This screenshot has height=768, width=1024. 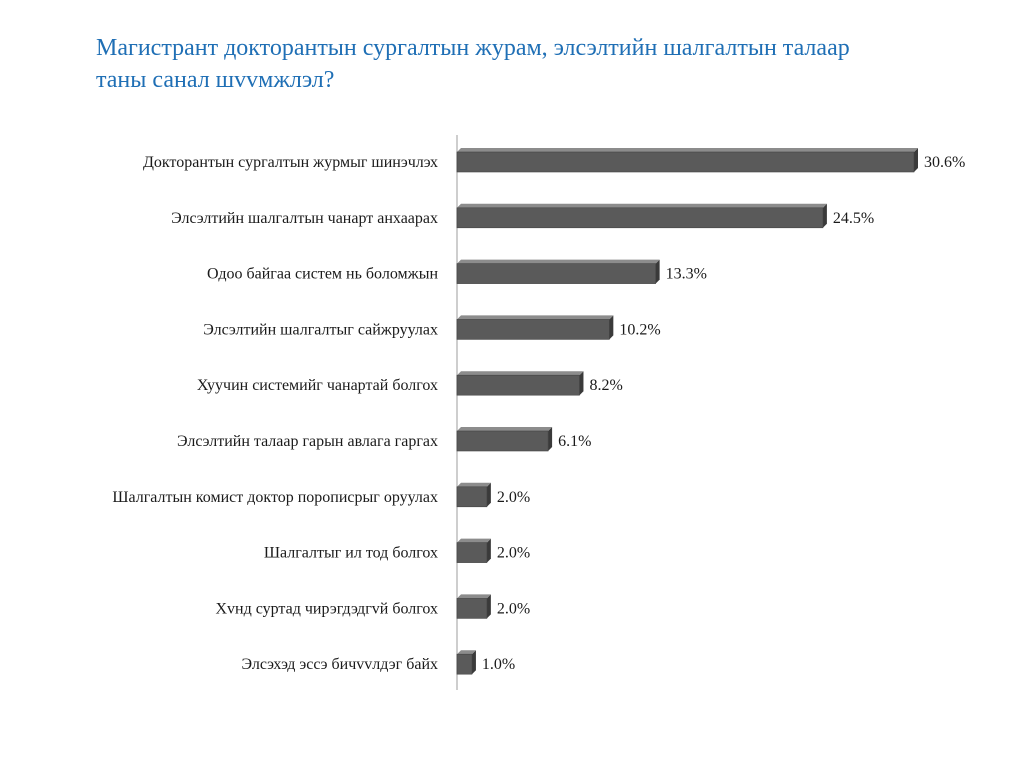 I want to click on slide-title-line-2: таны санал шvvмжлэл?, so click(x=215, y=80).